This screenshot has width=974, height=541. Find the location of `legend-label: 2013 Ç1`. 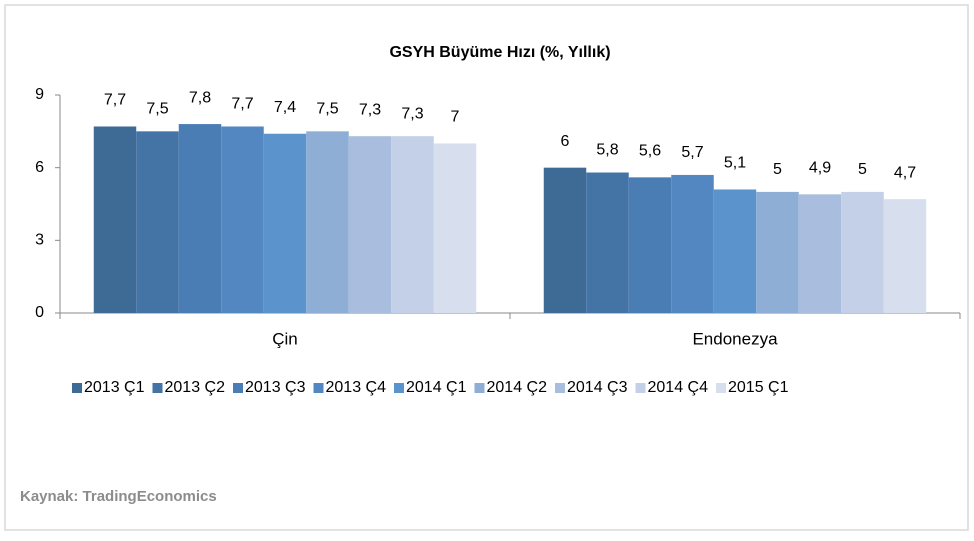

legend-label: 2013 Ç1 is located at coordinates (114, 387).